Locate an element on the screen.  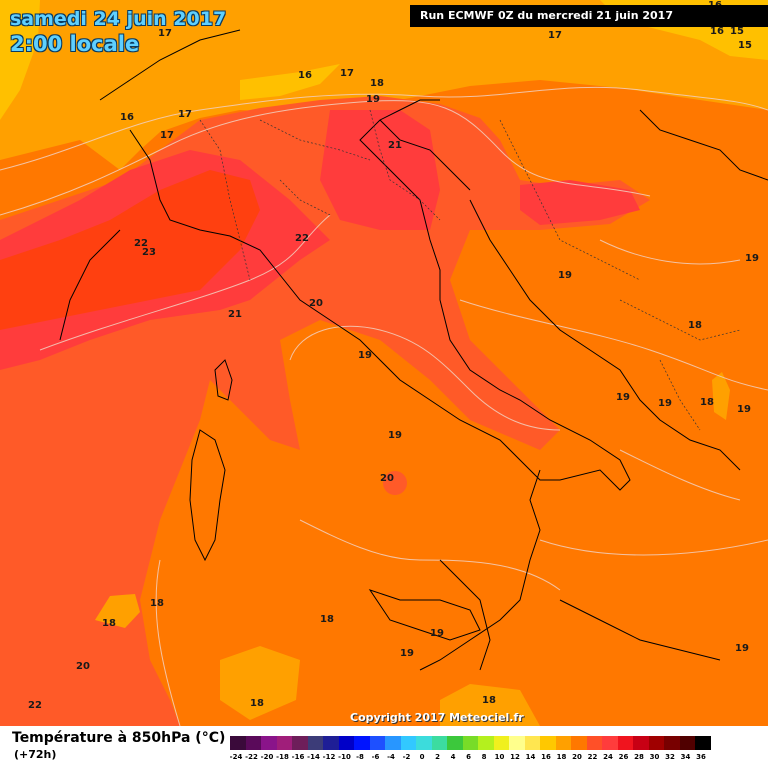
scale-tick: -14 is located at coordinates (313, 757).